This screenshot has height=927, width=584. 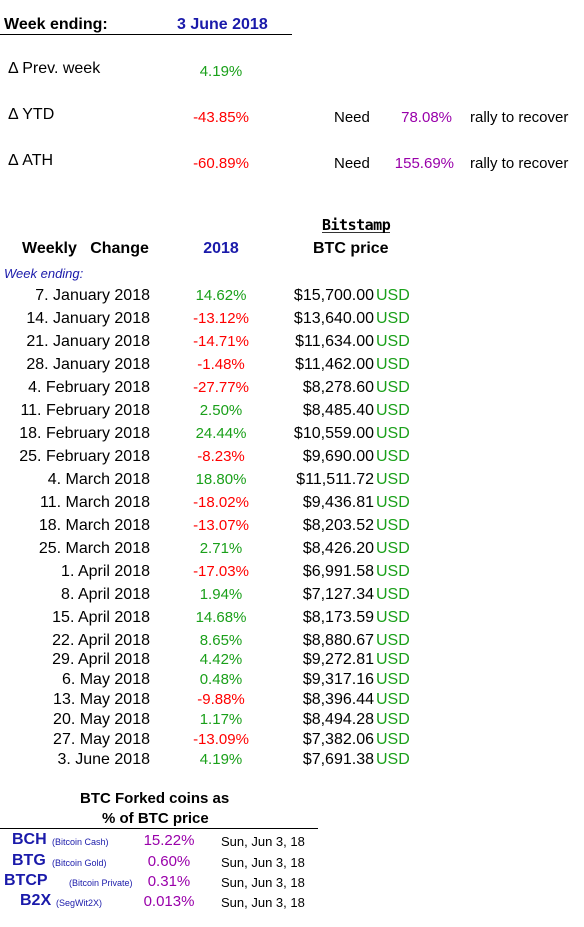 What do you see at coordinates (292, 762) in the screenshot?
I see `table-row: 3. June 2018 4.19% $7,691.38 USD` at bounding box center [292, 762].